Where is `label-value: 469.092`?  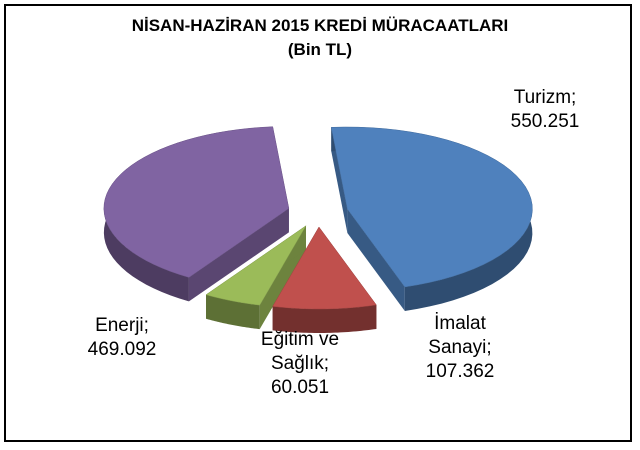
label-value: 469.092 is located at coordinates (122, 349).